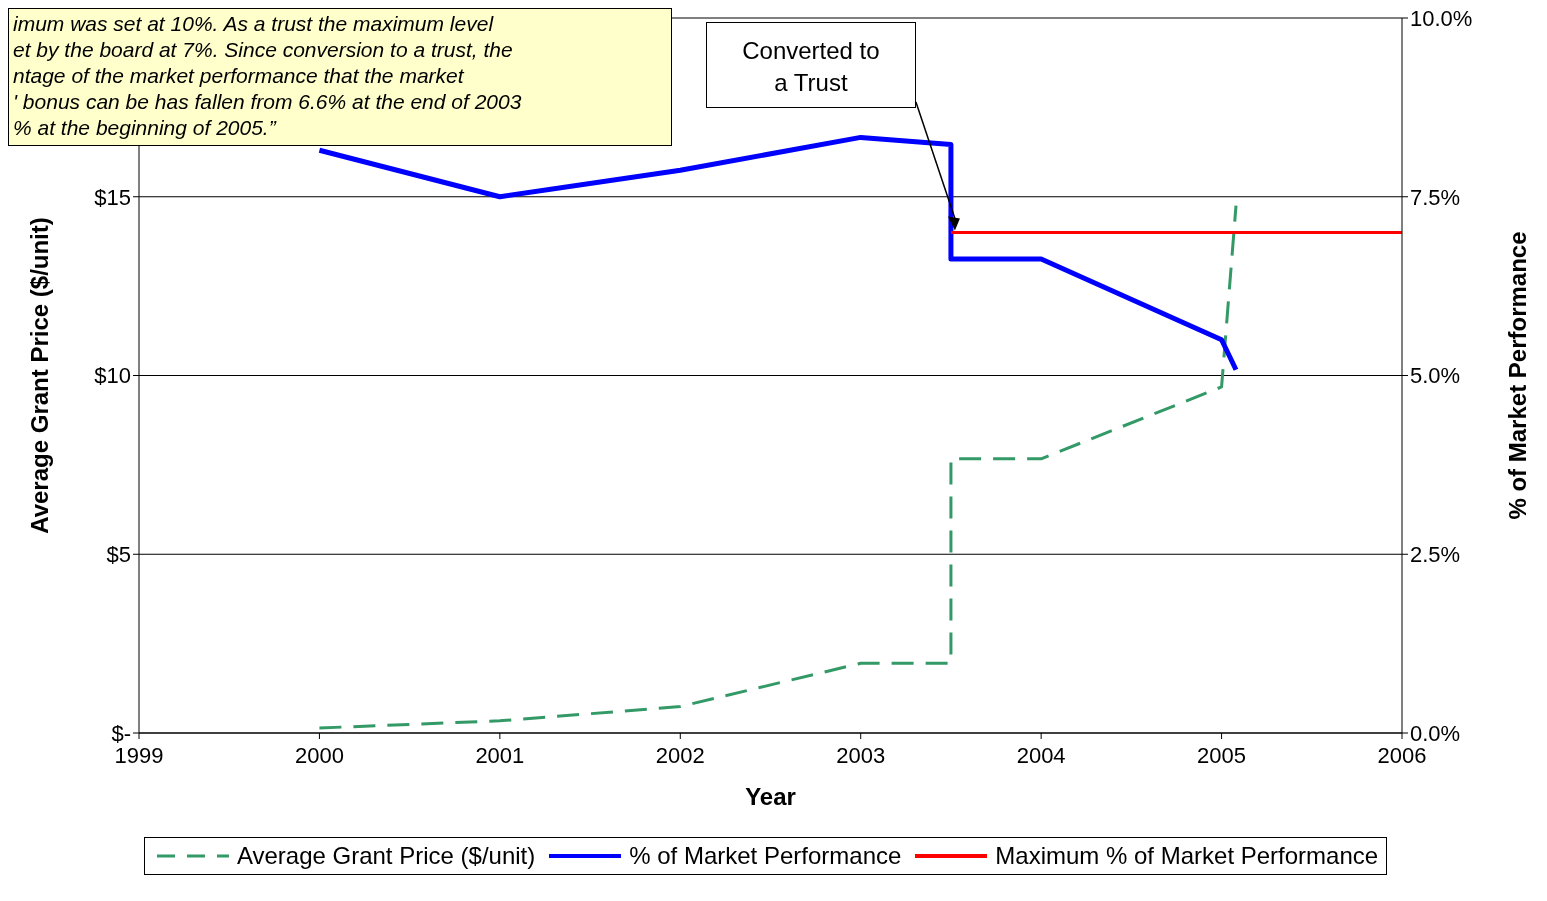 Image resolution: width=1547 pixels, height=901 pixels. Describe the element at coordinates (500, 755) in the screenshot. I see `x-tick-label: 2001` at that location.